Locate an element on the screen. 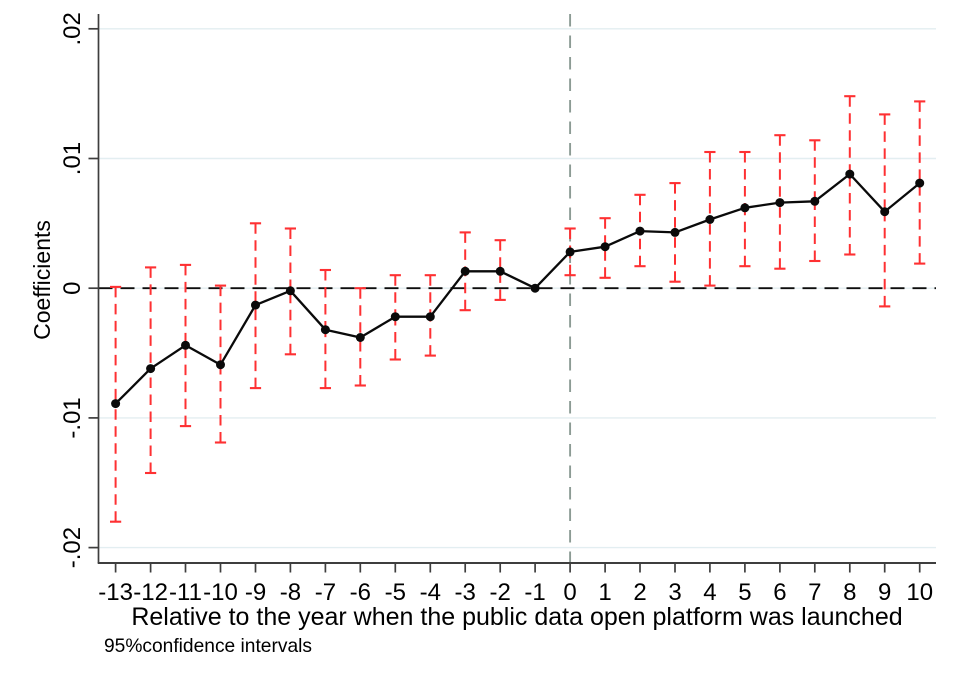 Image resolution: width=980 pixels, height=676 pixels. svg-text: 2 is located at coordinates (639, 592).